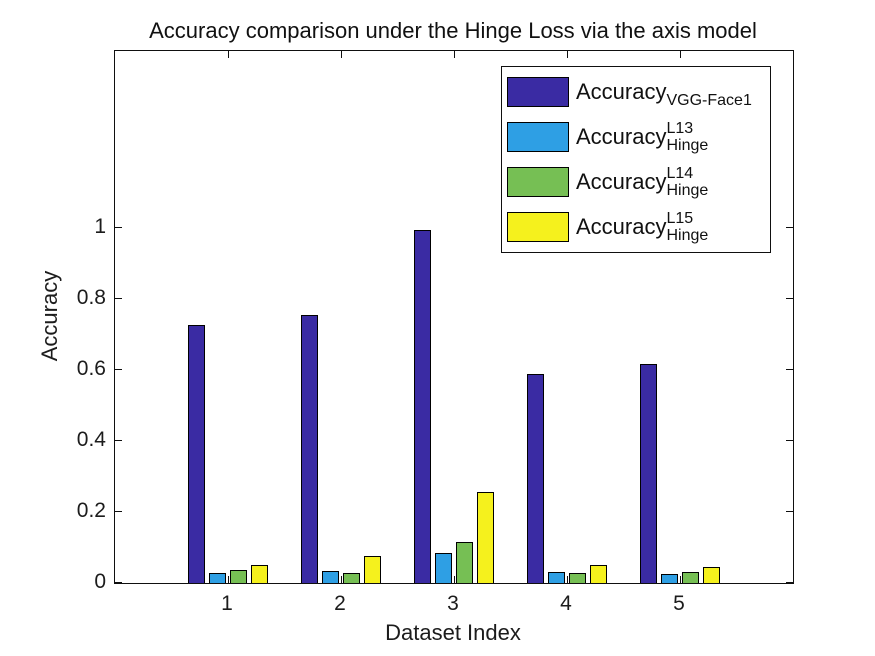 The height and width of the screenshot is (656, 875). What do you see at coordinates (789, 299) in the screenshot?
I see `y-tick-mark-right-0.8` at bounding box center [789, 299].